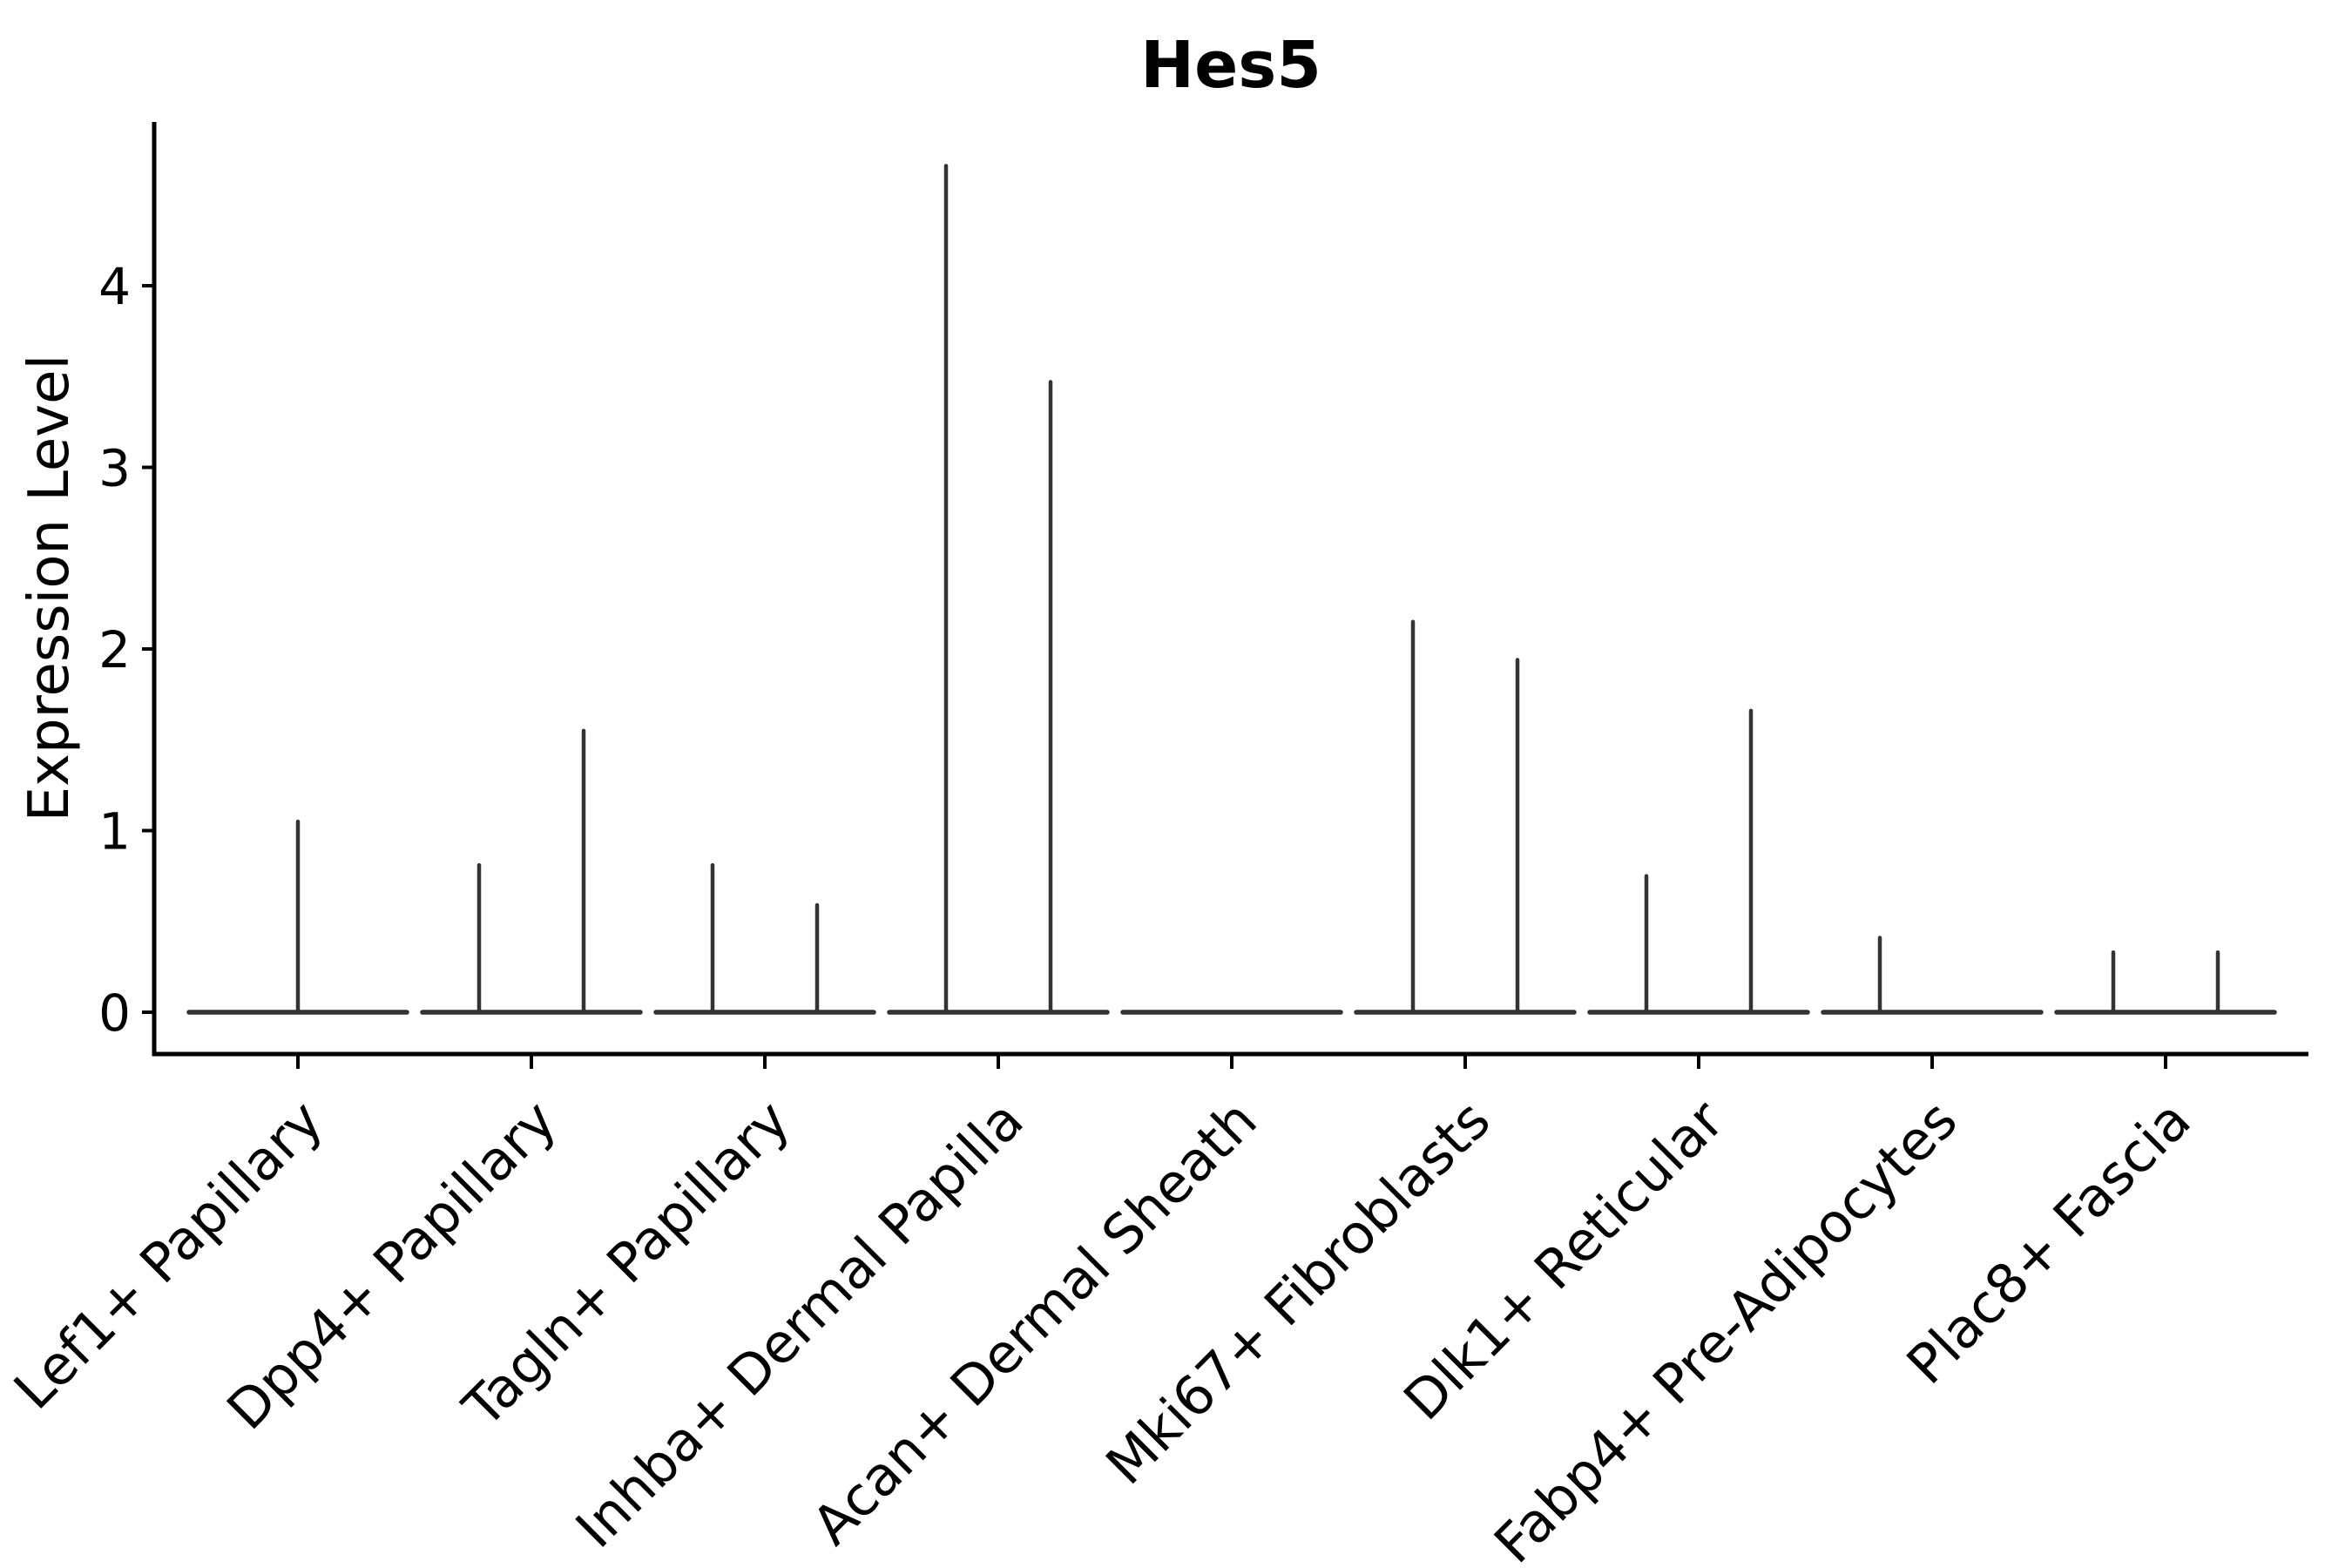 The image size is (2352, 1568). What do you see at coordinates (1297, 1292) in the screenshot?
I see `x-tick-label: Mki67+ Fibroblasts` at bounding box center [1297, 1292].